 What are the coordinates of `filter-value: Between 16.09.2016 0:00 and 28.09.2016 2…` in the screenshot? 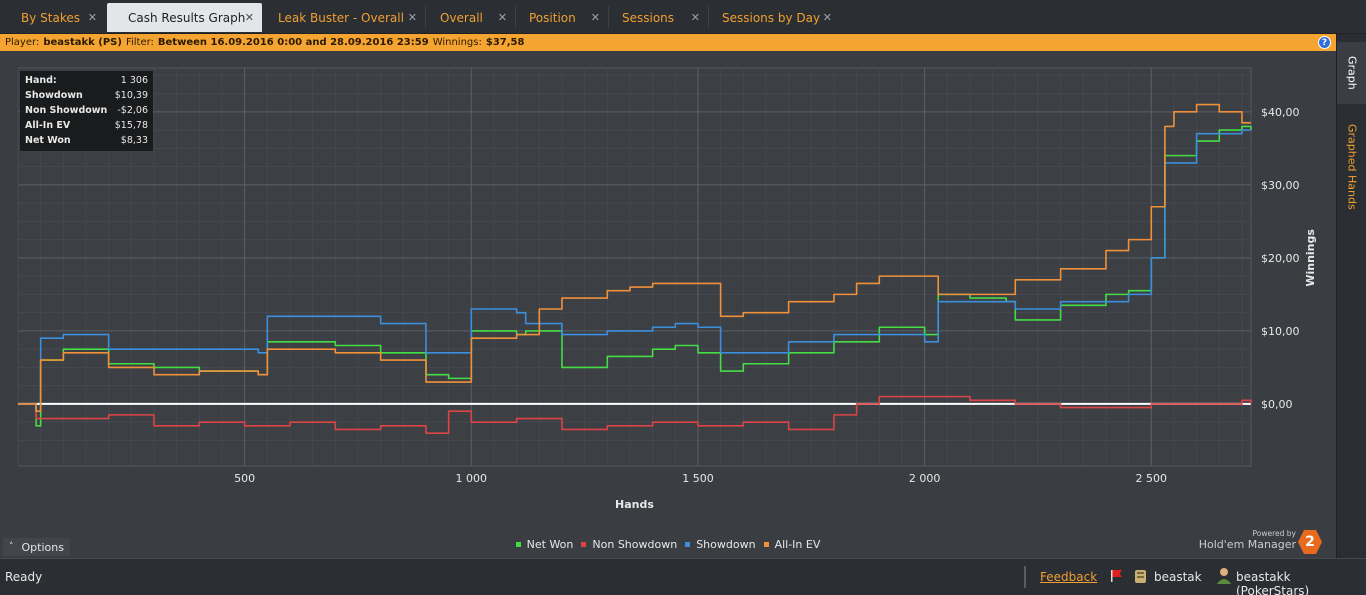 It's located at (293, 42).